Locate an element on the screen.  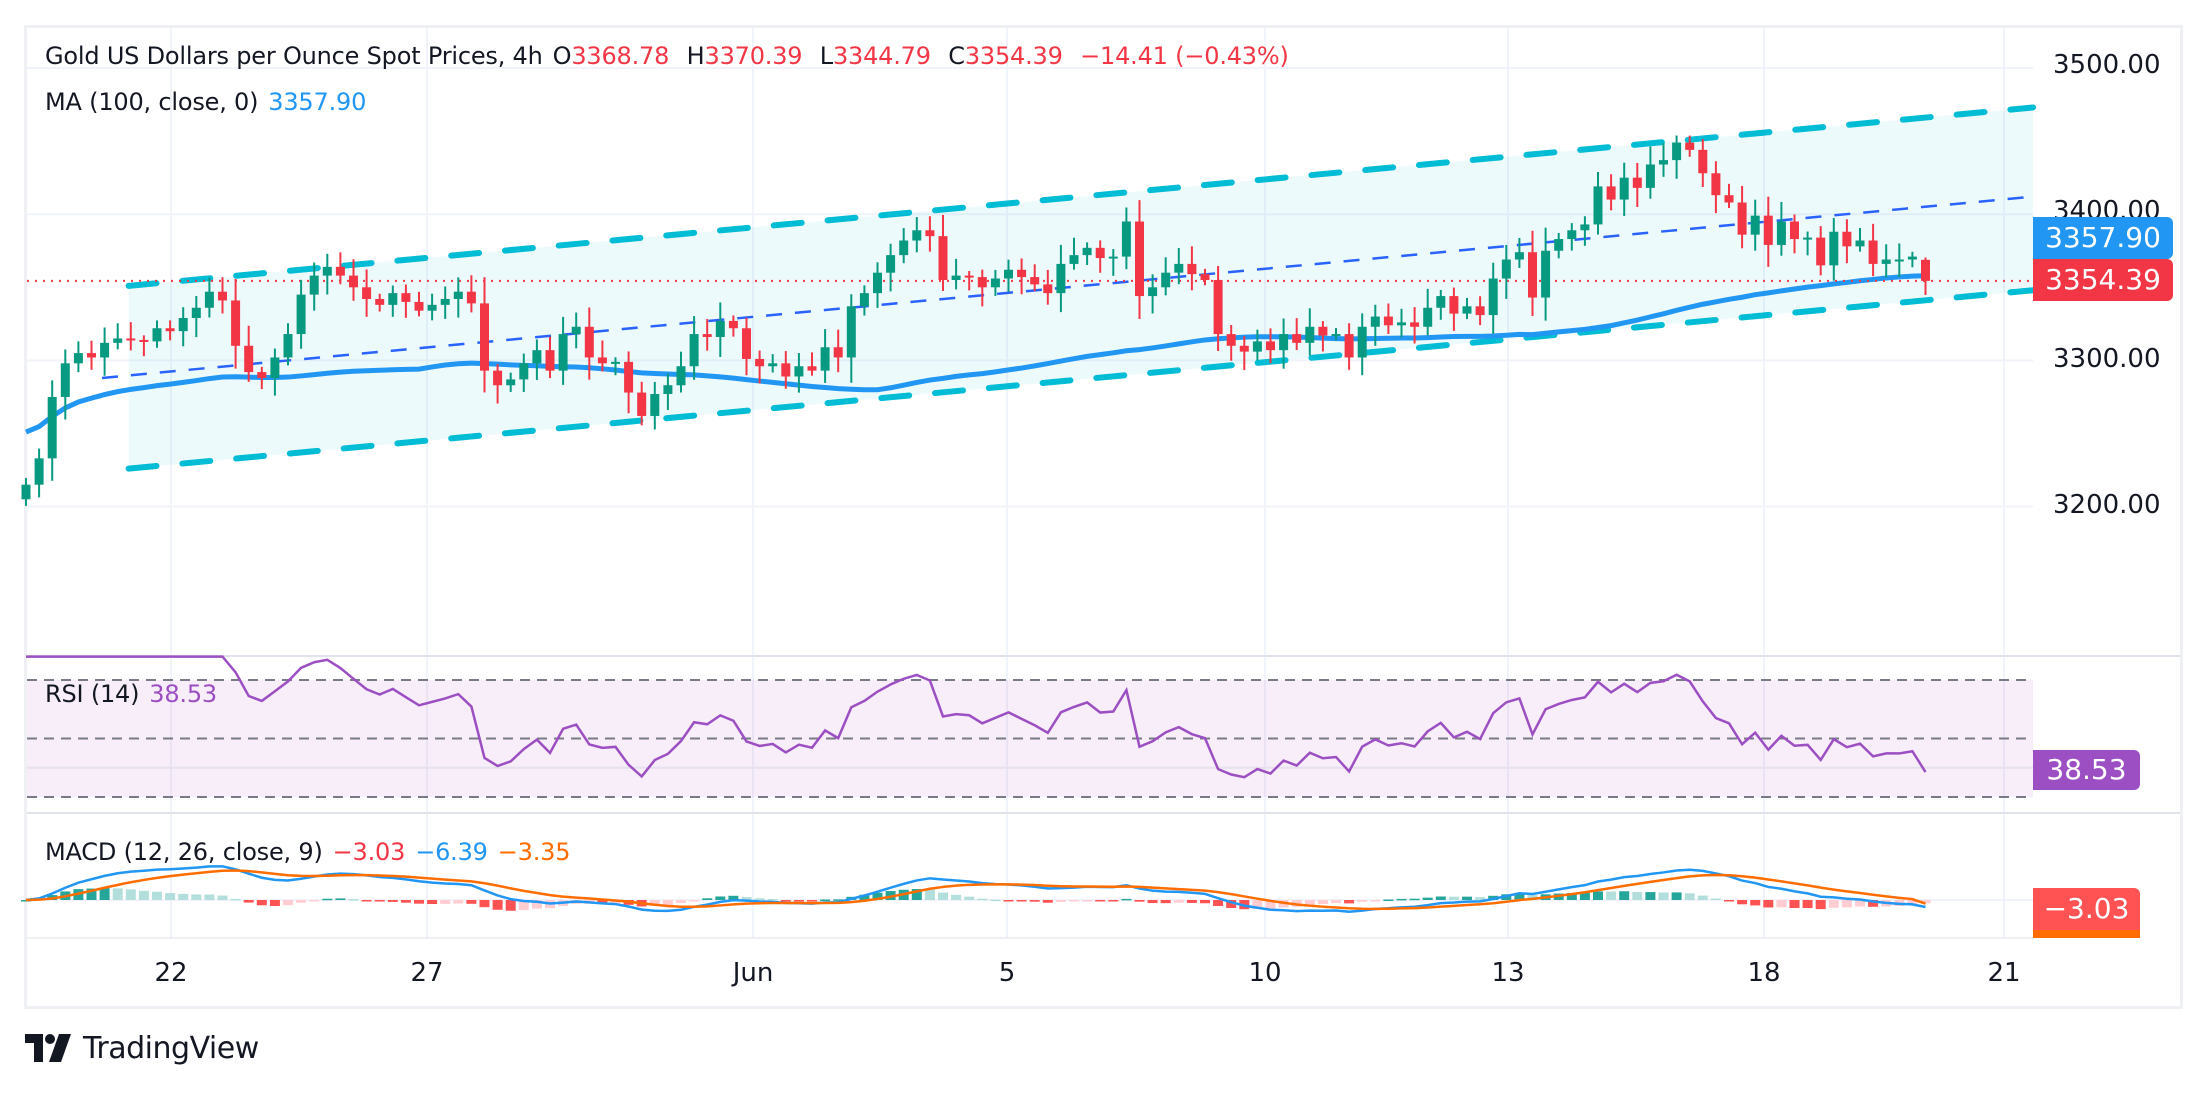
tradingview-logo: TradingView is located at coordinates (142, 1048).